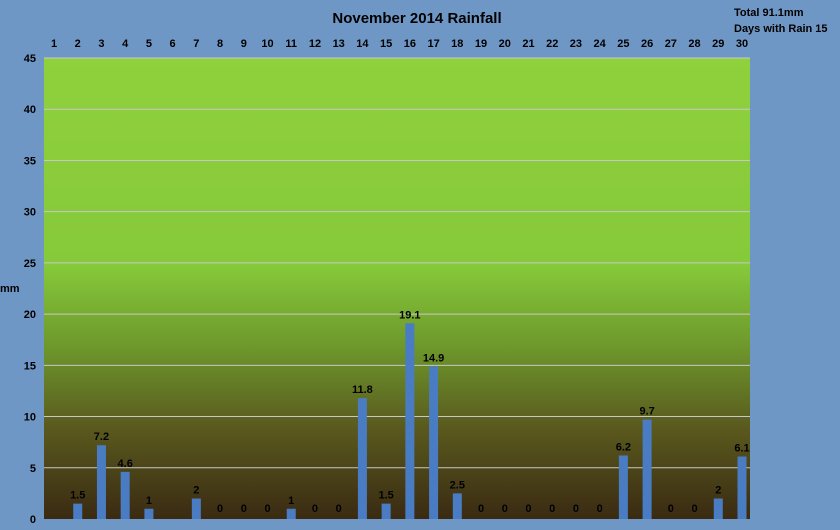 The width and height of the screenshot is (840, 530). I want to click on data-label: 19.1, so click(409, 315).